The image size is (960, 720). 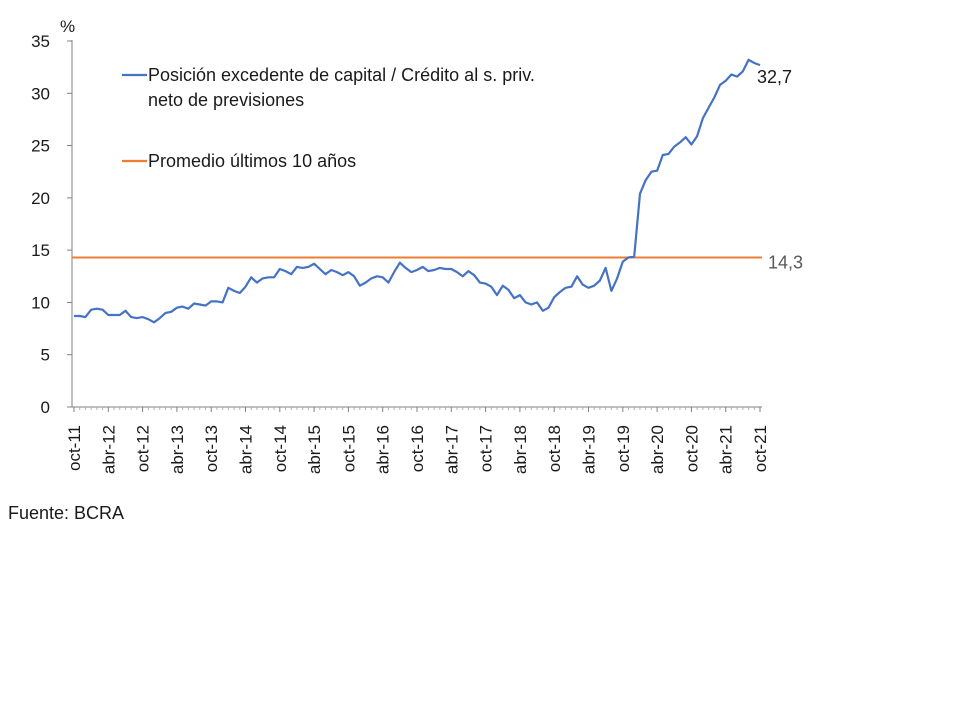 What do you see at coordinates (554, 448) in the screenshot?
I see `x-tick-label: oct-18` at bounding box center [554, 448].